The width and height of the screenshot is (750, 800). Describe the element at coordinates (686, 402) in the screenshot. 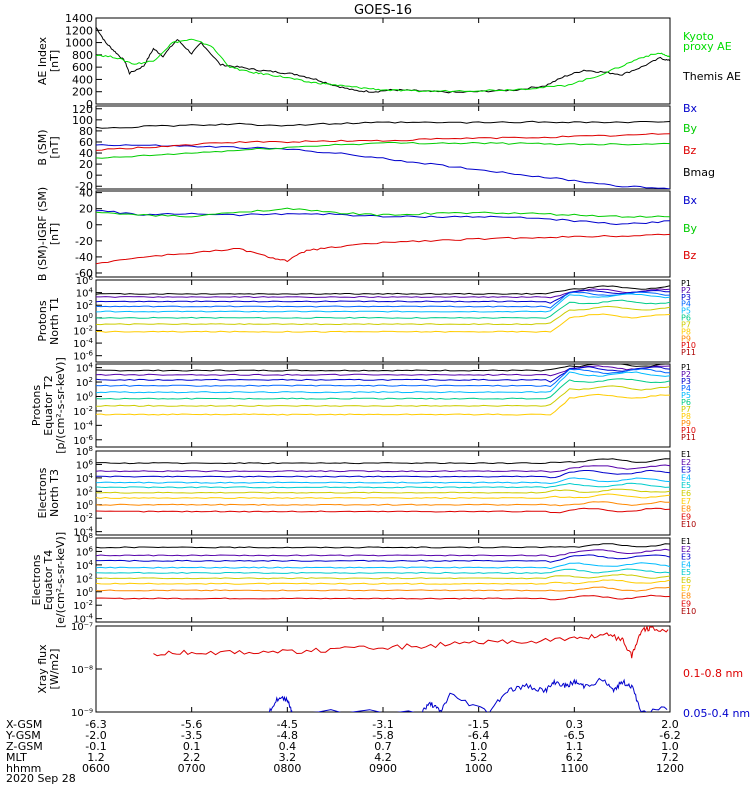

I see `legend-item: P6` at that location.